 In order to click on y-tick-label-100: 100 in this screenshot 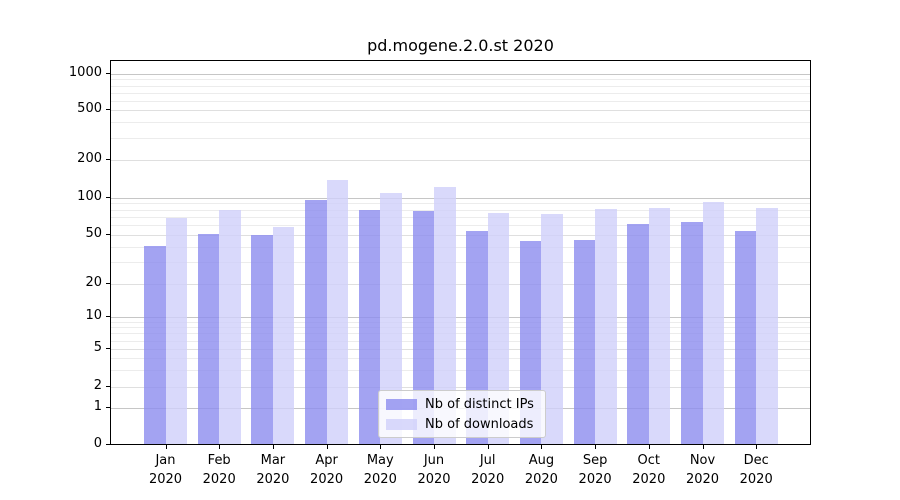, I will do `click(89, 196)`.